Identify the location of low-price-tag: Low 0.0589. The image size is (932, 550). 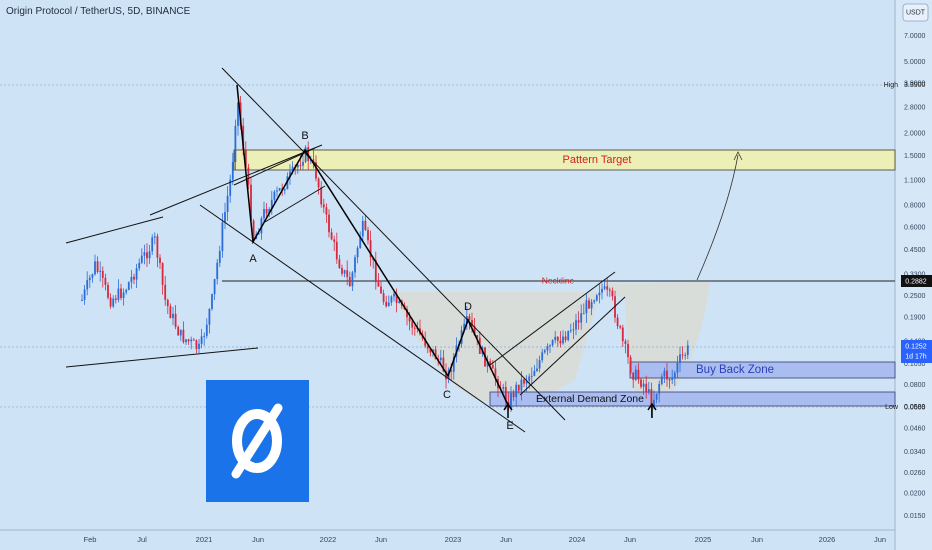
(905, 407).